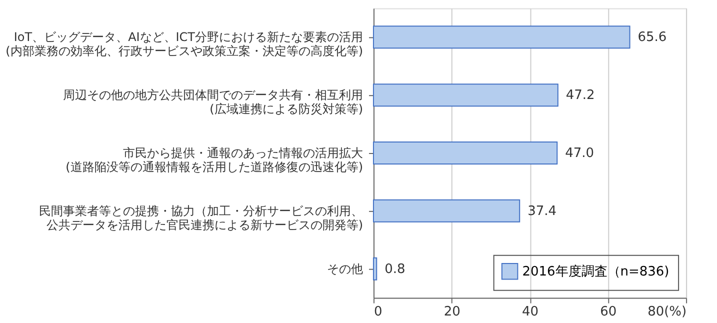  Describe the element at coordinates (378, 312) in the screenshot. I see `x-tick-label: 0` at that location.